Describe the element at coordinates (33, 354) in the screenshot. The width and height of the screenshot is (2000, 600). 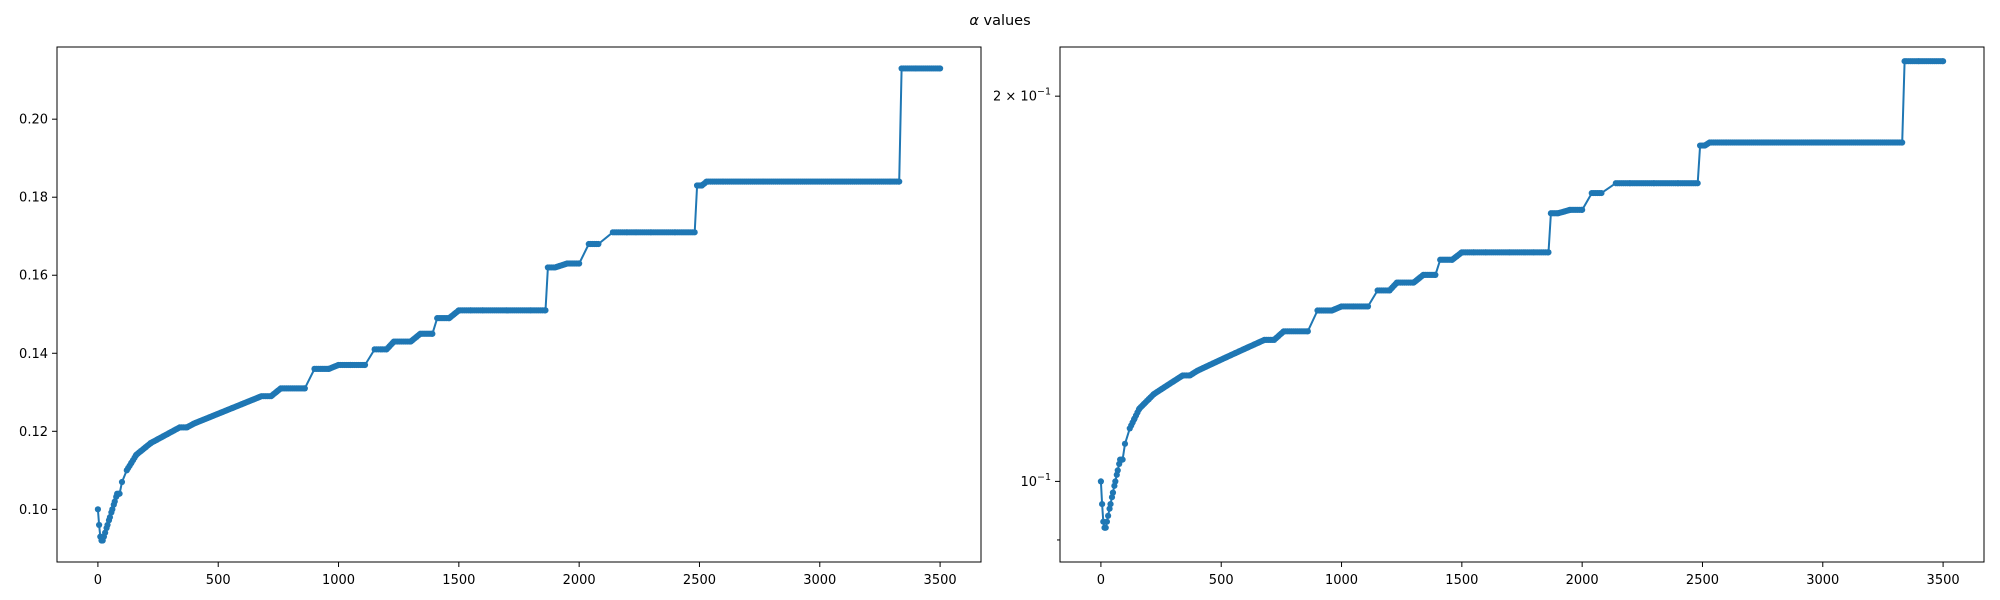
I see `y-tick-label: 0.14` at that location.